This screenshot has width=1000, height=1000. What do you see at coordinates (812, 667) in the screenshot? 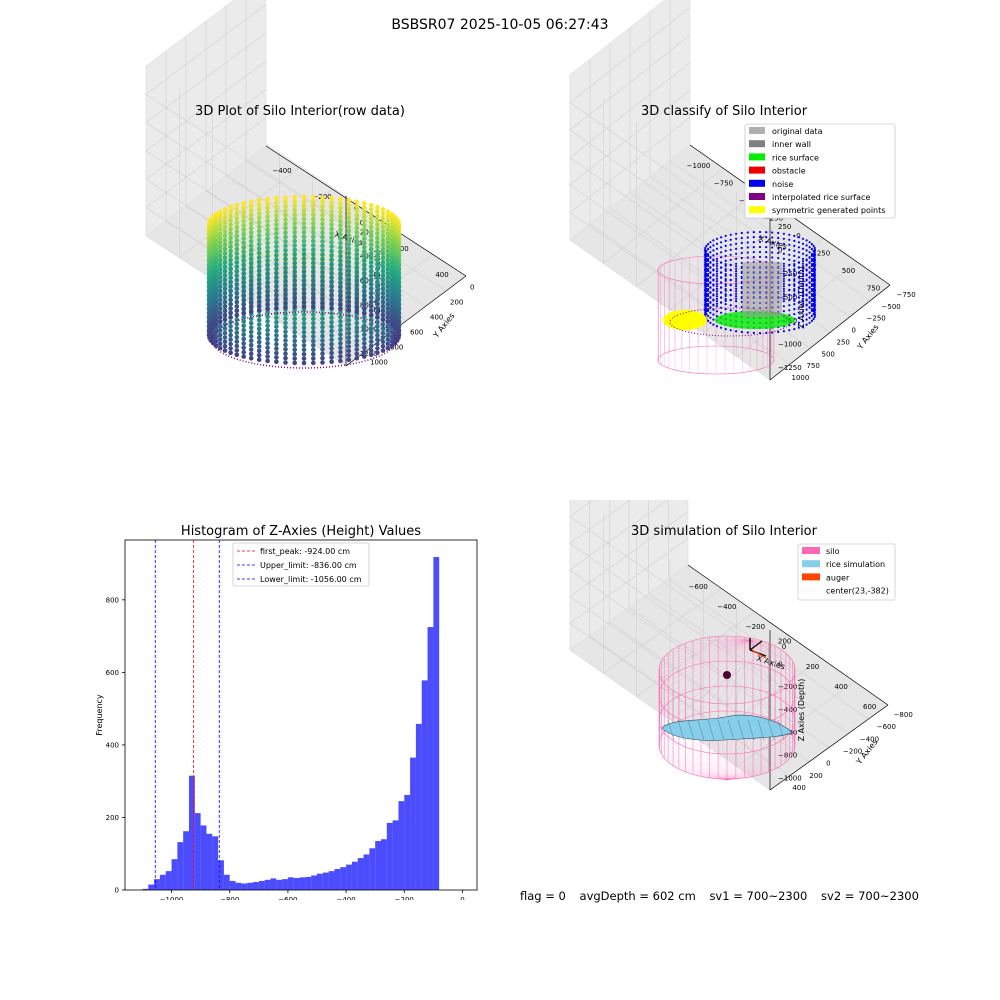
I see `x-tick-label: 200` at bounding box center [812, 667].